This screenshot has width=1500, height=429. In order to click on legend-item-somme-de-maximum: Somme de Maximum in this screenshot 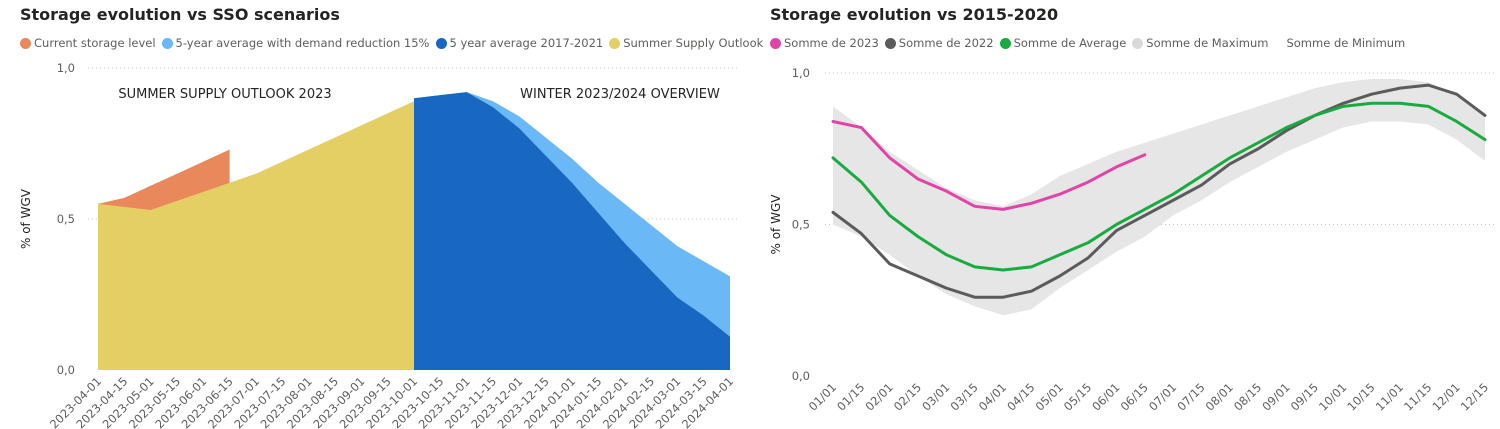, I will do `click(1200, 43)`.